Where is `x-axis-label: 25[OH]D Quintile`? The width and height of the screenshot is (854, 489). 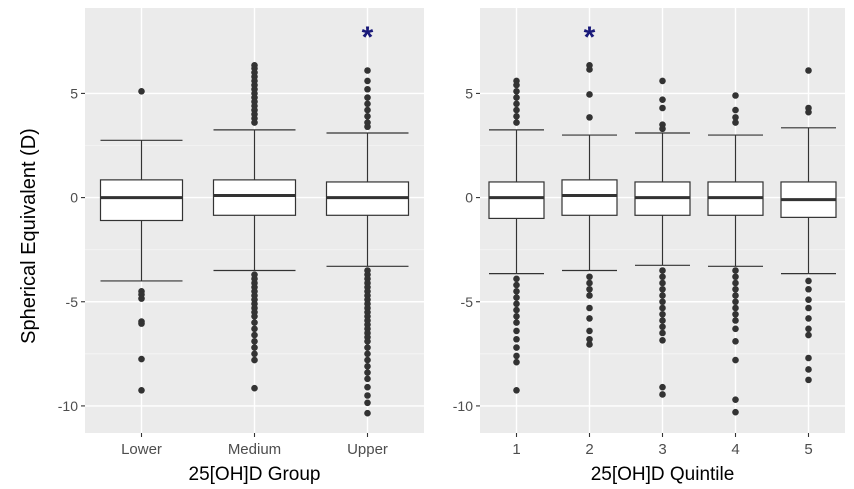 x-axis-label: 25[OH]D Quintile is located at coordinates (663, 474).